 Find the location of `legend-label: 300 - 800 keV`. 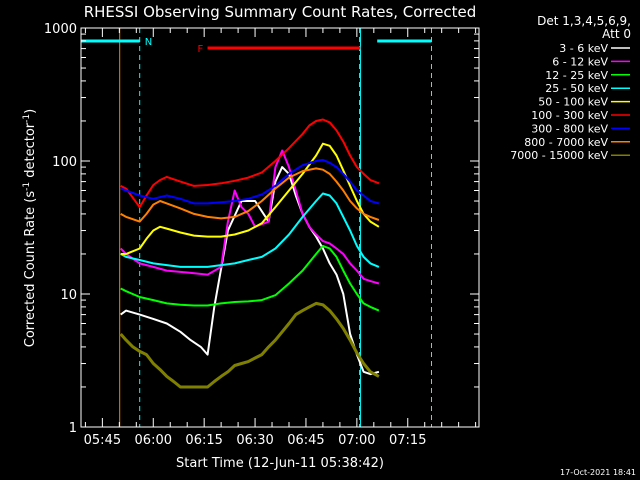

legend-label: 300 - 800 keV is located at coordinates (569, 128).